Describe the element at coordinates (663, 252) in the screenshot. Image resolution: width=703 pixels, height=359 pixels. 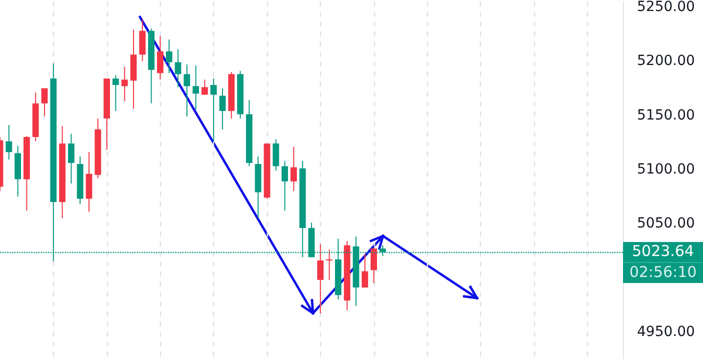
I see `ref-line-label: 5023.64` at that location.